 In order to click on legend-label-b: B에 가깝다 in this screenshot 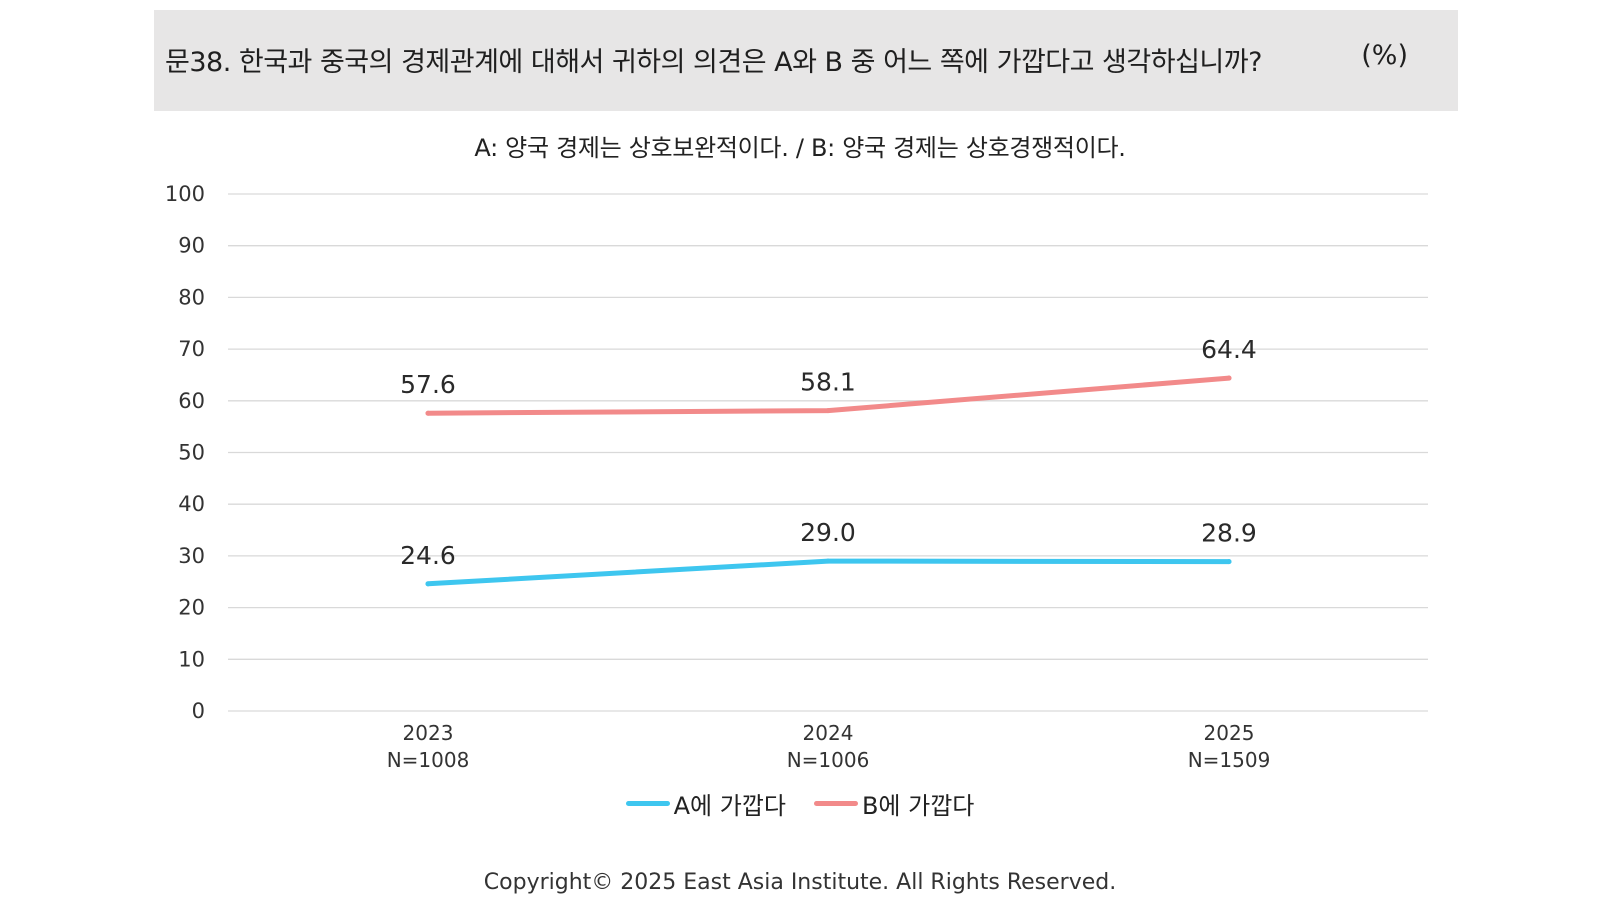, I will do `click(918, 806)`.